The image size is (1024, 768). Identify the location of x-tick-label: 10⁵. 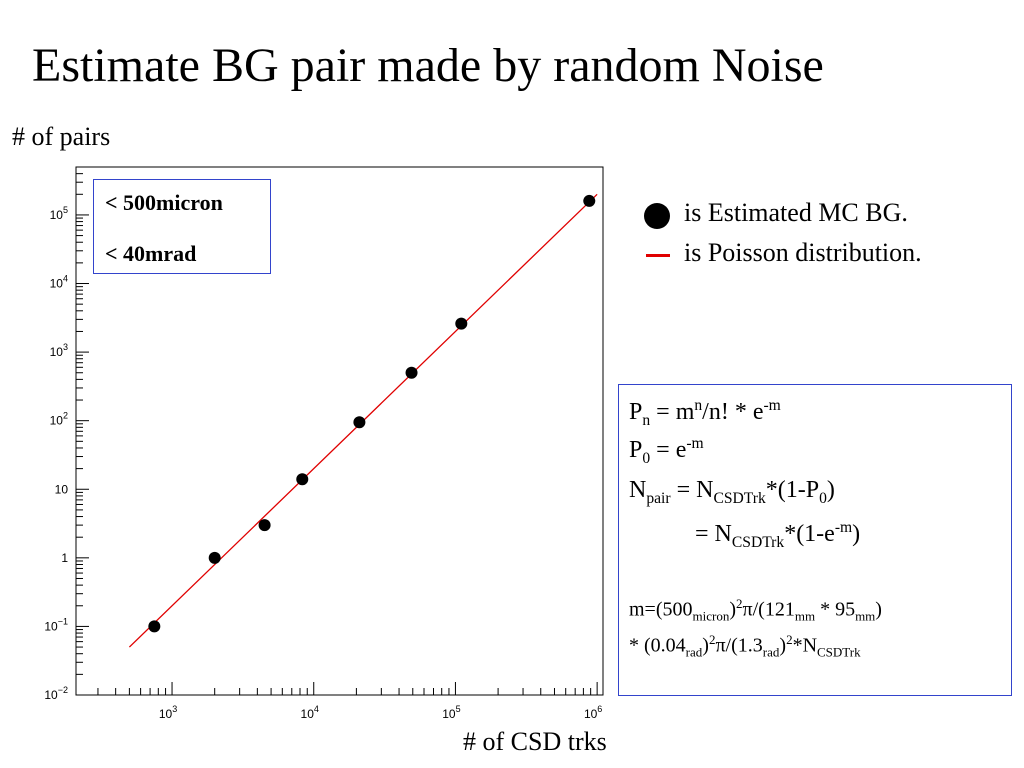
(451, 712).